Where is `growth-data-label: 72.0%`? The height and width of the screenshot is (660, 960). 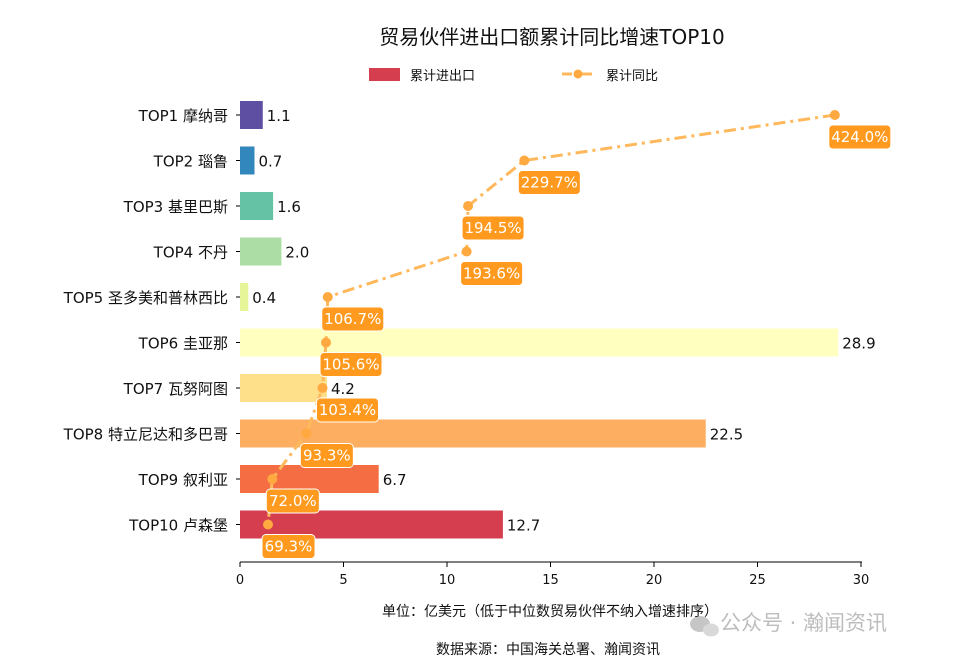
growth-data-label: 72.0% is located at coordinates (293, 501).